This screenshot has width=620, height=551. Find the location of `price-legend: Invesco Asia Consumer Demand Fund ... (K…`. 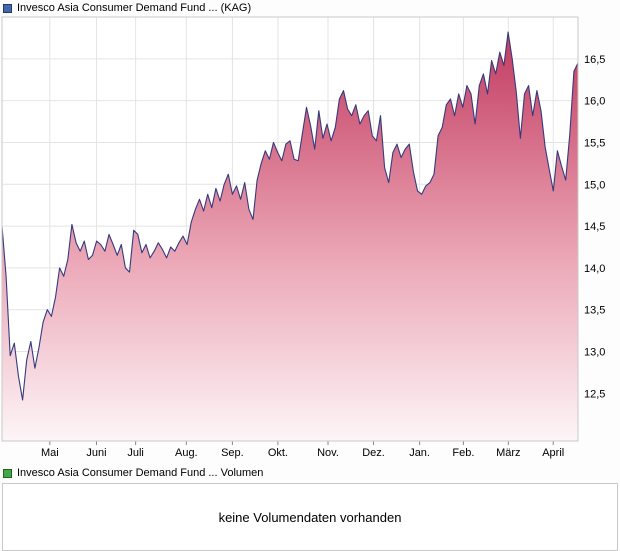

price-legend: Invesco Asia Consumer Demand Fund ... (K… is located at coordinates (310, 8).